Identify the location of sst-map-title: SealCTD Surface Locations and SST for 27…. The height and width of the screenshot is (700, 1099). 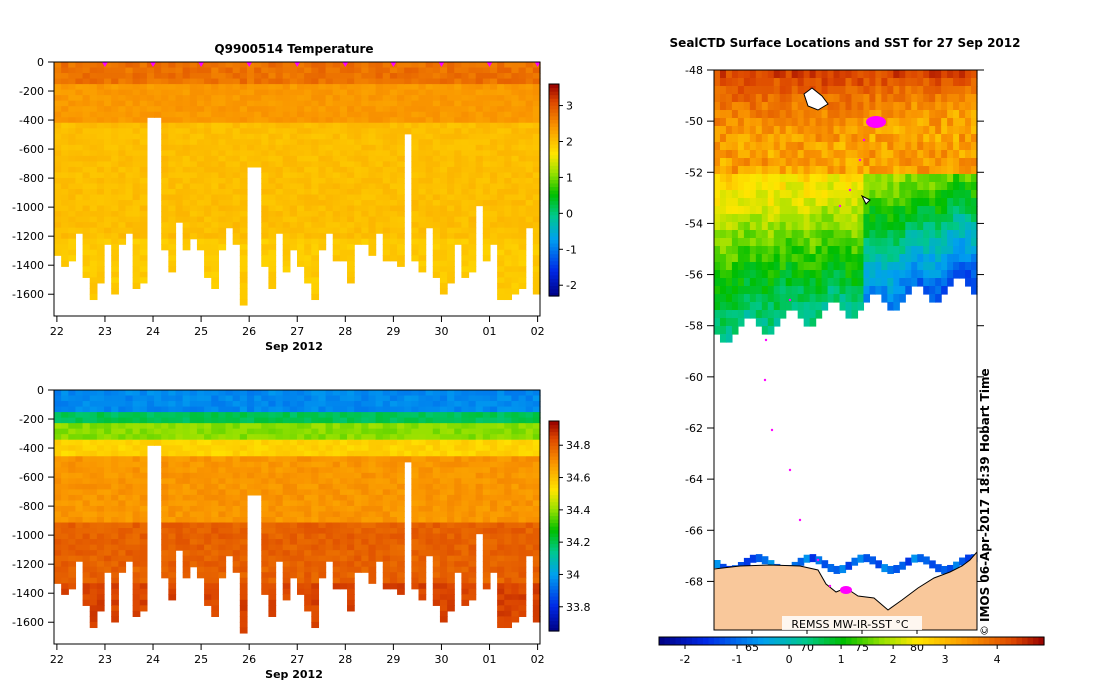
(845, 43).